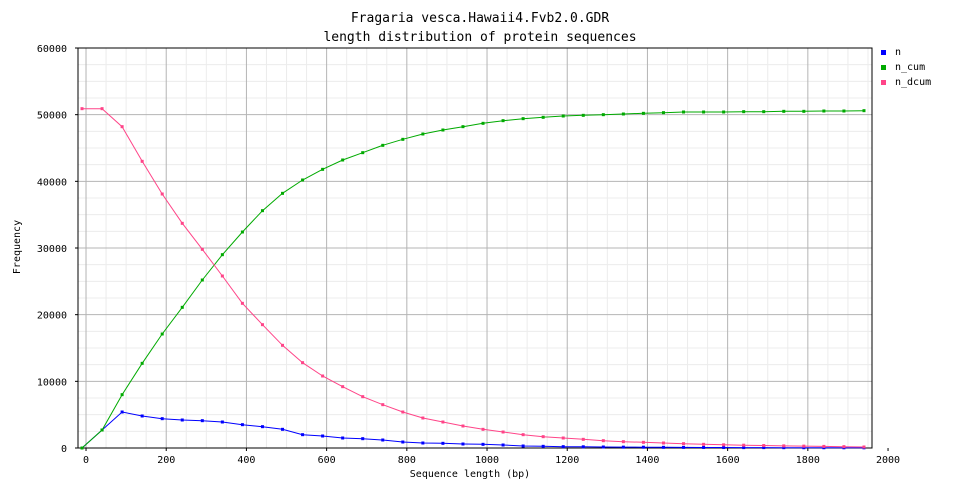 The width and height of the screenshot is (962, 503). What do you see at coordinates (327, 460) in the screenshot?
I see `x-tick-label: 600` at bounding box center [327, 460].